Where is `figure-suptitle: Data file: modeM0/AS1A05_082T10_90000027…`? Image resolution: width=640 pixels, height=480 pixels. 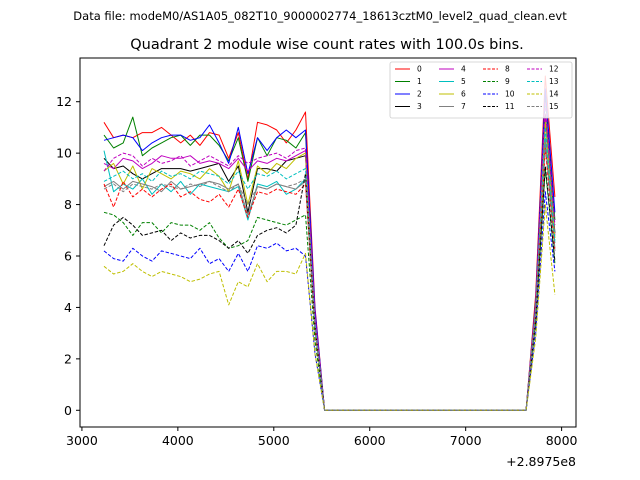
figure-suptitle: Data file: modeM0/AS1A05_082T10_90000027… is located at coordinates (320, 16).